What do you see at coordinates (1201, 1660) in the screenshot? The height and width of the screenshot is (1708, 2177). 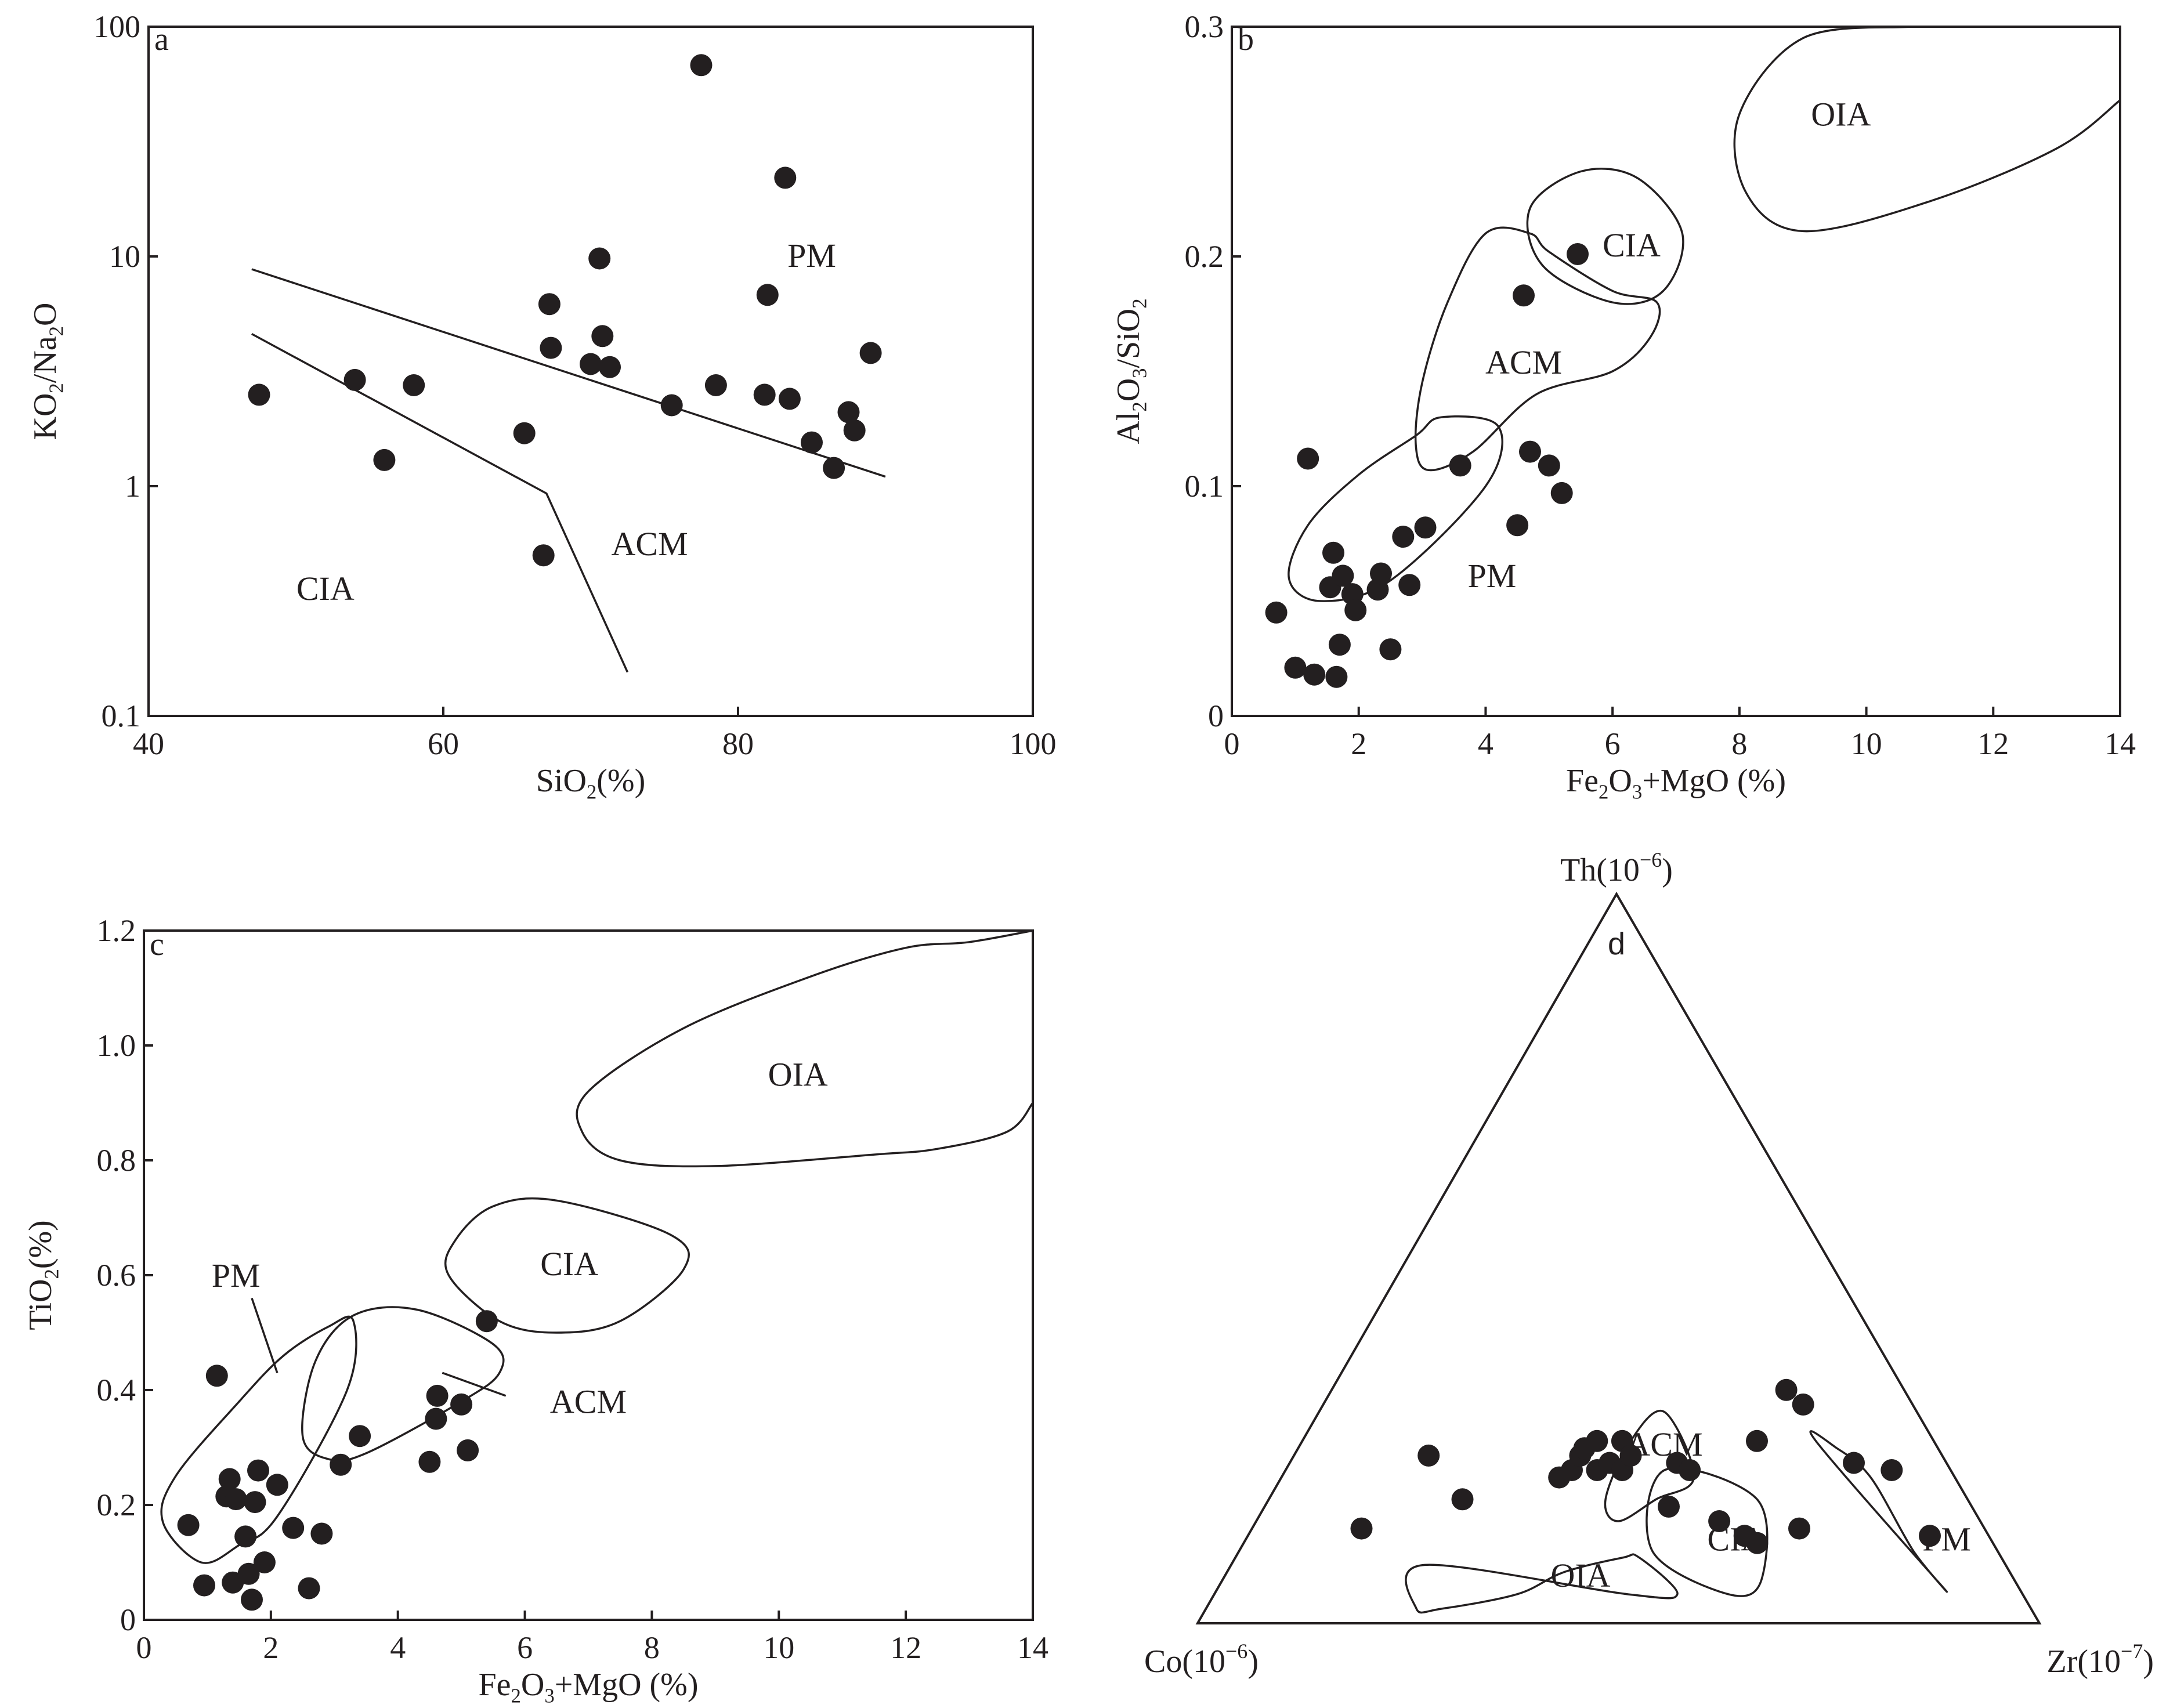 I see `apex-label-left: Co(10−6)` at bounding box center [1201, 1660].